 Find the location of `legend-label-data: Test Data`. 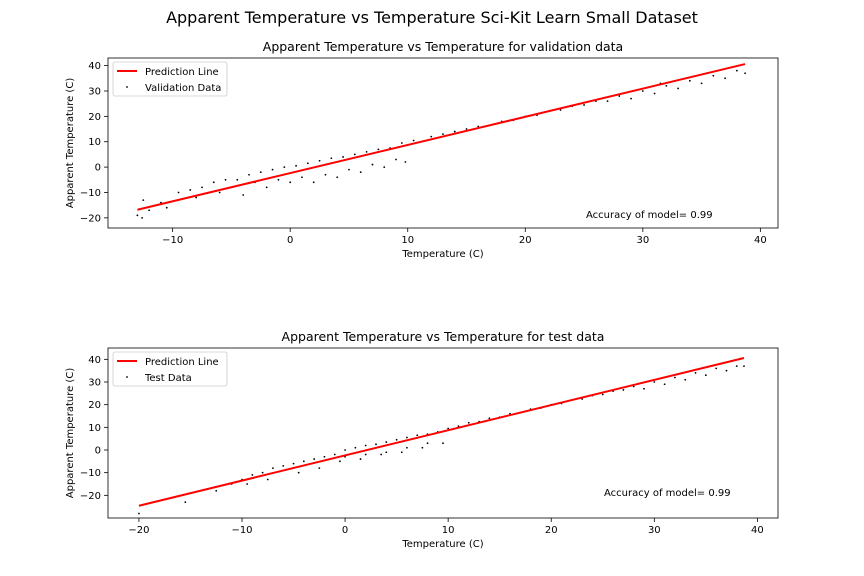

legend-label-data: Test Data is located at coordinates (168, 378).